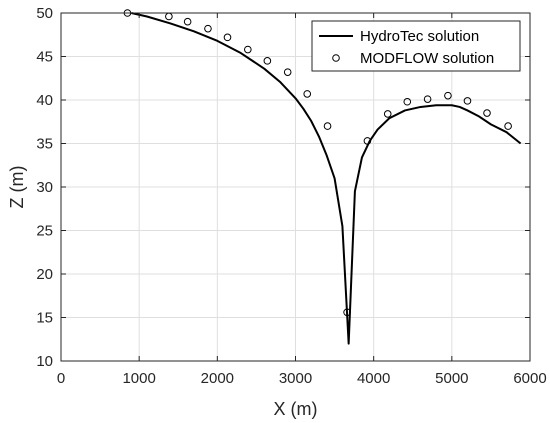 The image size is (550, 423). What do you see at coordinates (44, 274) in the screenshot?
I see `y-tick-label: 20` at bounding box center [44, 274].